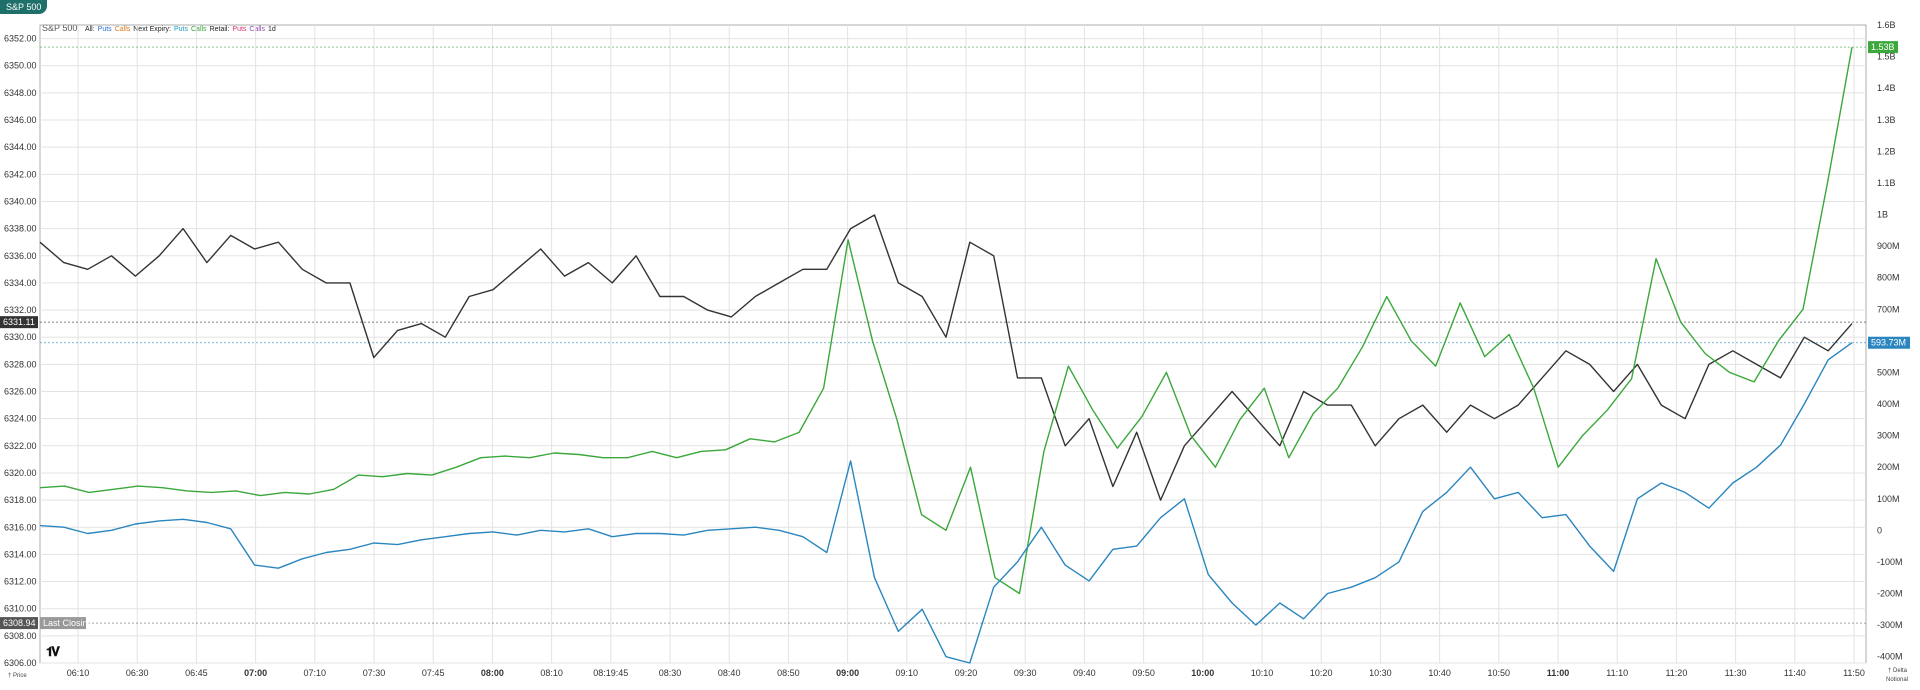 The height and width of the screenshot is (690, 1920). I want to click on last-closing-tag: Last Closing, so click(68, 623).